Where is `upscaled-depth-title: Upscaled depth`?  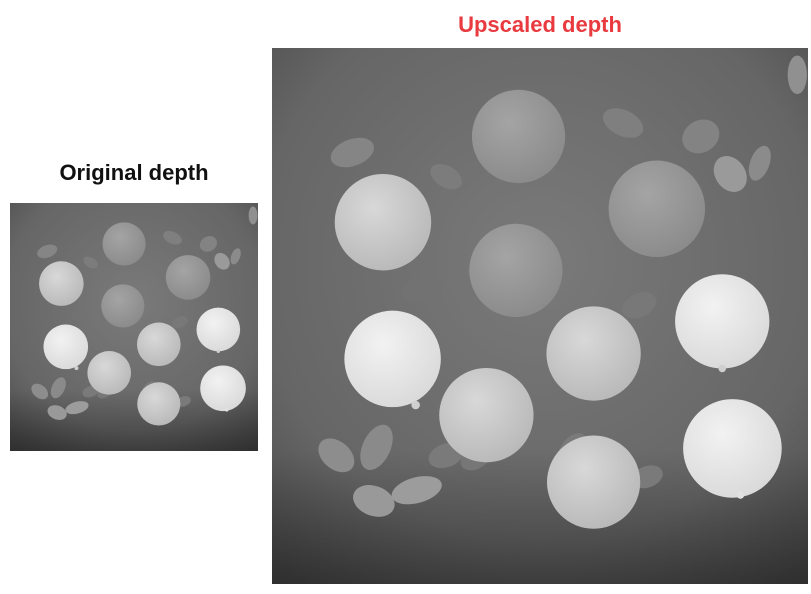 upscaled-depth-title: Upscaled depth is located at coordinates (540, 24).